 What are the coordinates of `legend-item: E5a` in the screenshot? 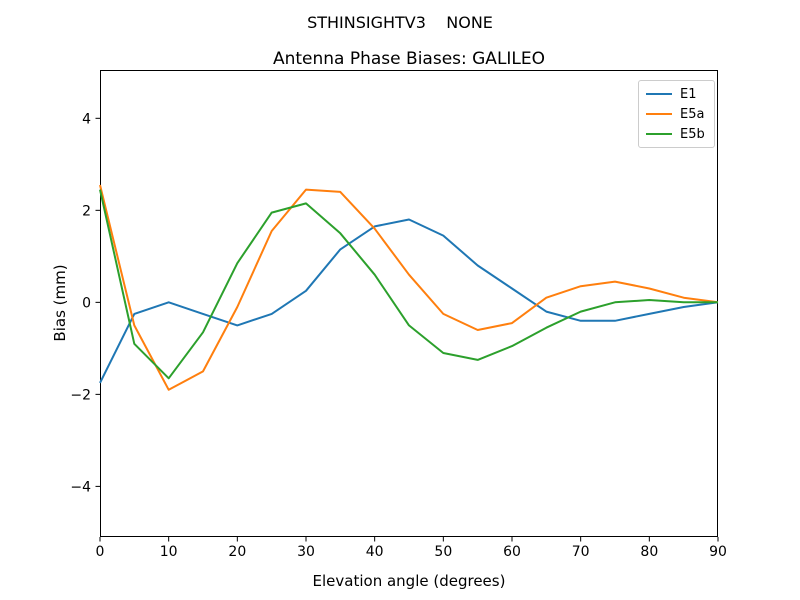 It's located at (680, 114).